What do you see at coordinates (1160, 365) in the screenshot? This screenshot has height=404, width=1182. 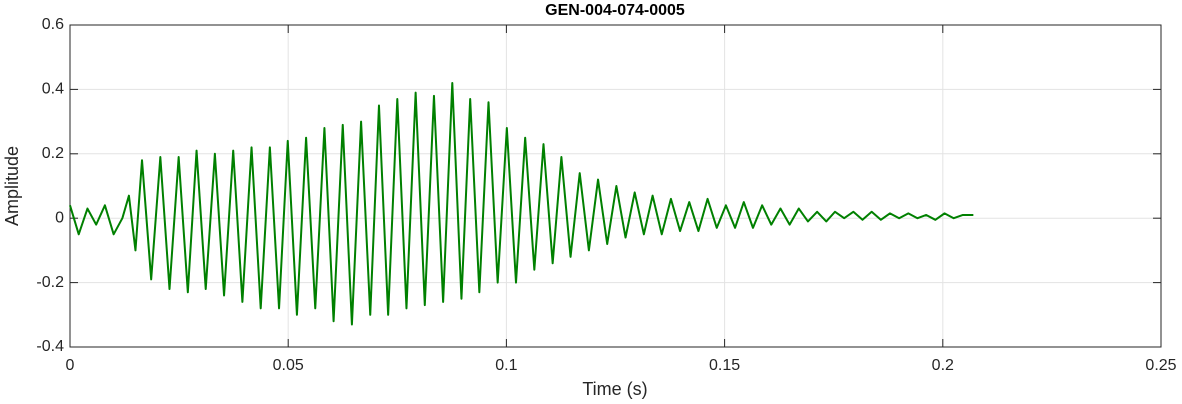 I see `x-tick-label: 0.25` at bounding box center [1160, 365].